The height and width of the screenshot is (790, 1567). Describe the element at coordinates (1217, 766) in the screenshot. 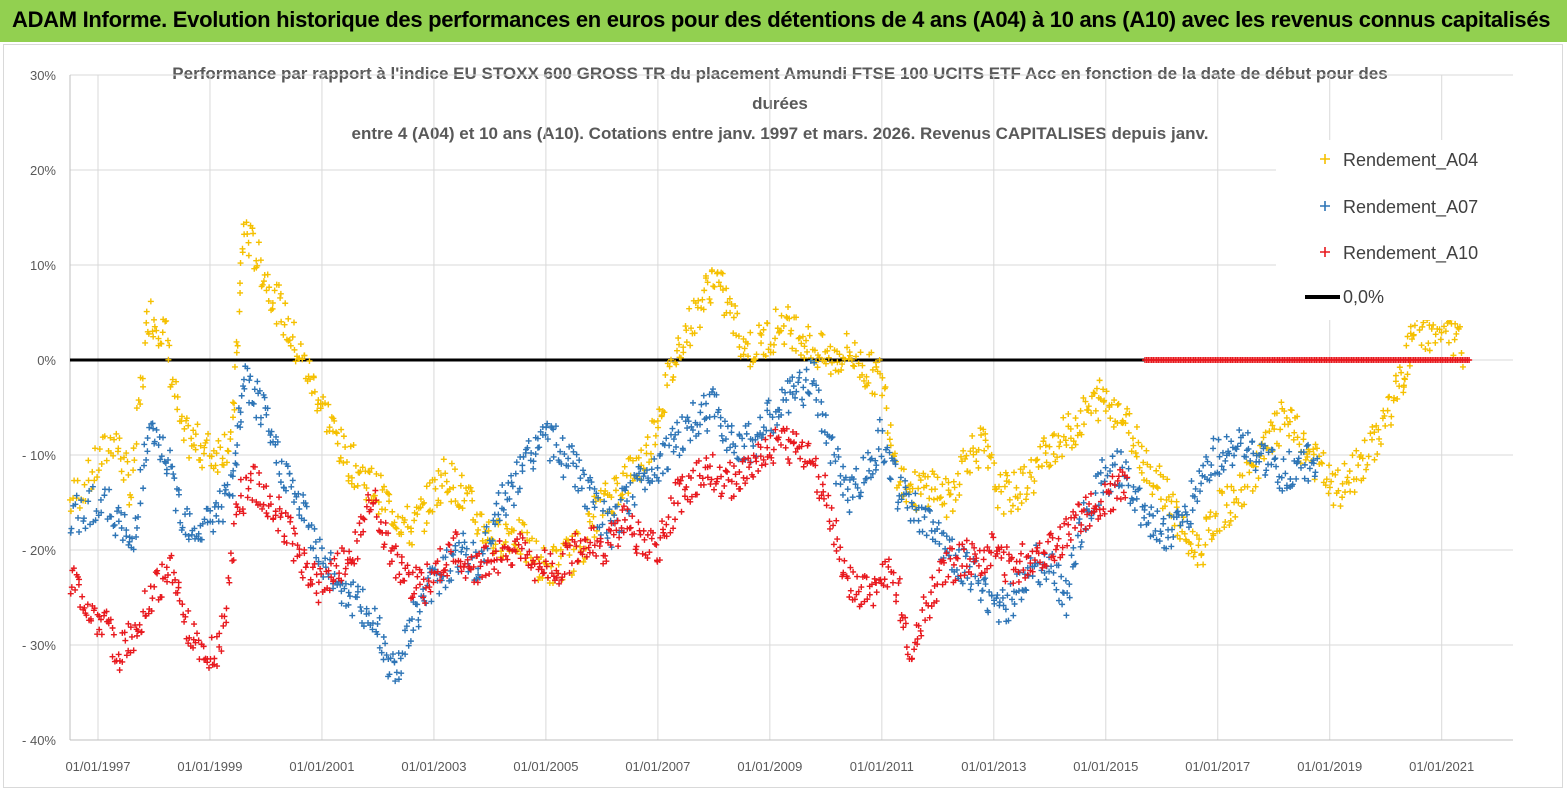

I see `x-tick-label: 01/01/2017` at that location.